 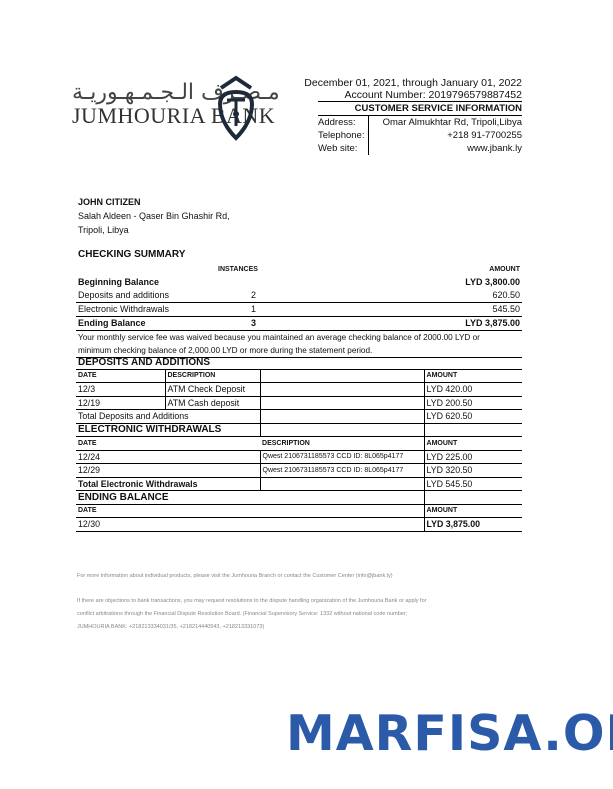 I want to click on customer-service-title: CUSTOMER SERVICE INFORMATION, so click(x=420, y=109).